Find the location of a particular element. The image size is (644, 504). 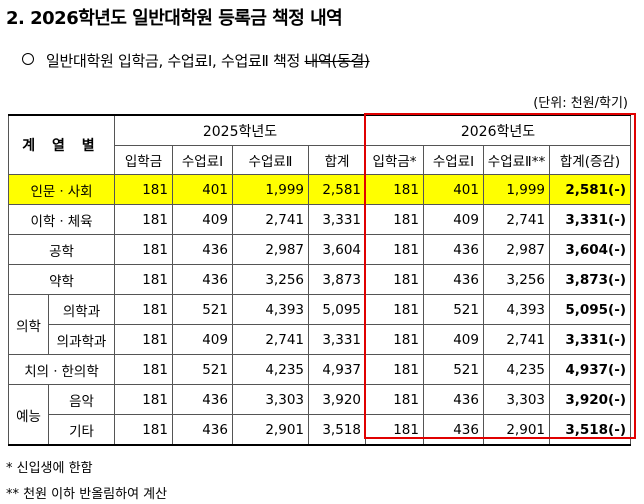

col-header: 수업료Ⅱ** is located at coordinates (516, 160).